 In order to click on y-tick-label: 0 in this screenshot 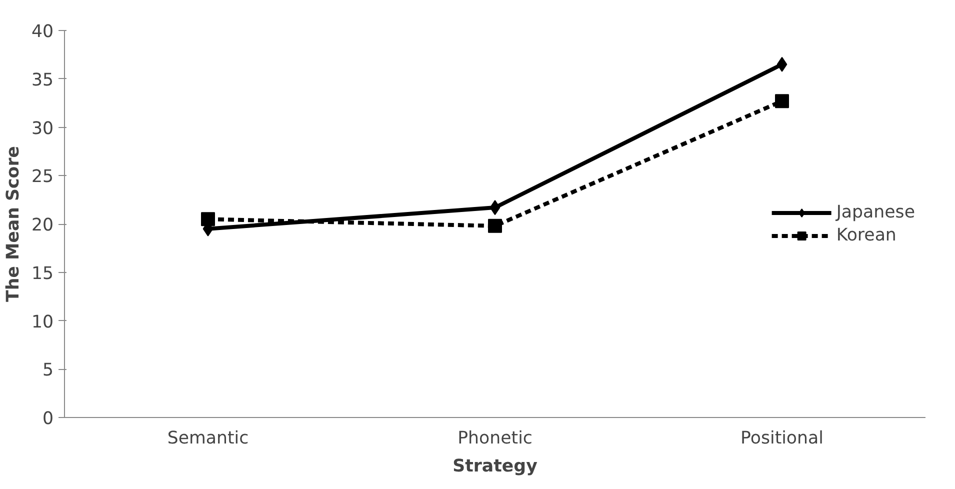, I will do `click(48, 419)`.